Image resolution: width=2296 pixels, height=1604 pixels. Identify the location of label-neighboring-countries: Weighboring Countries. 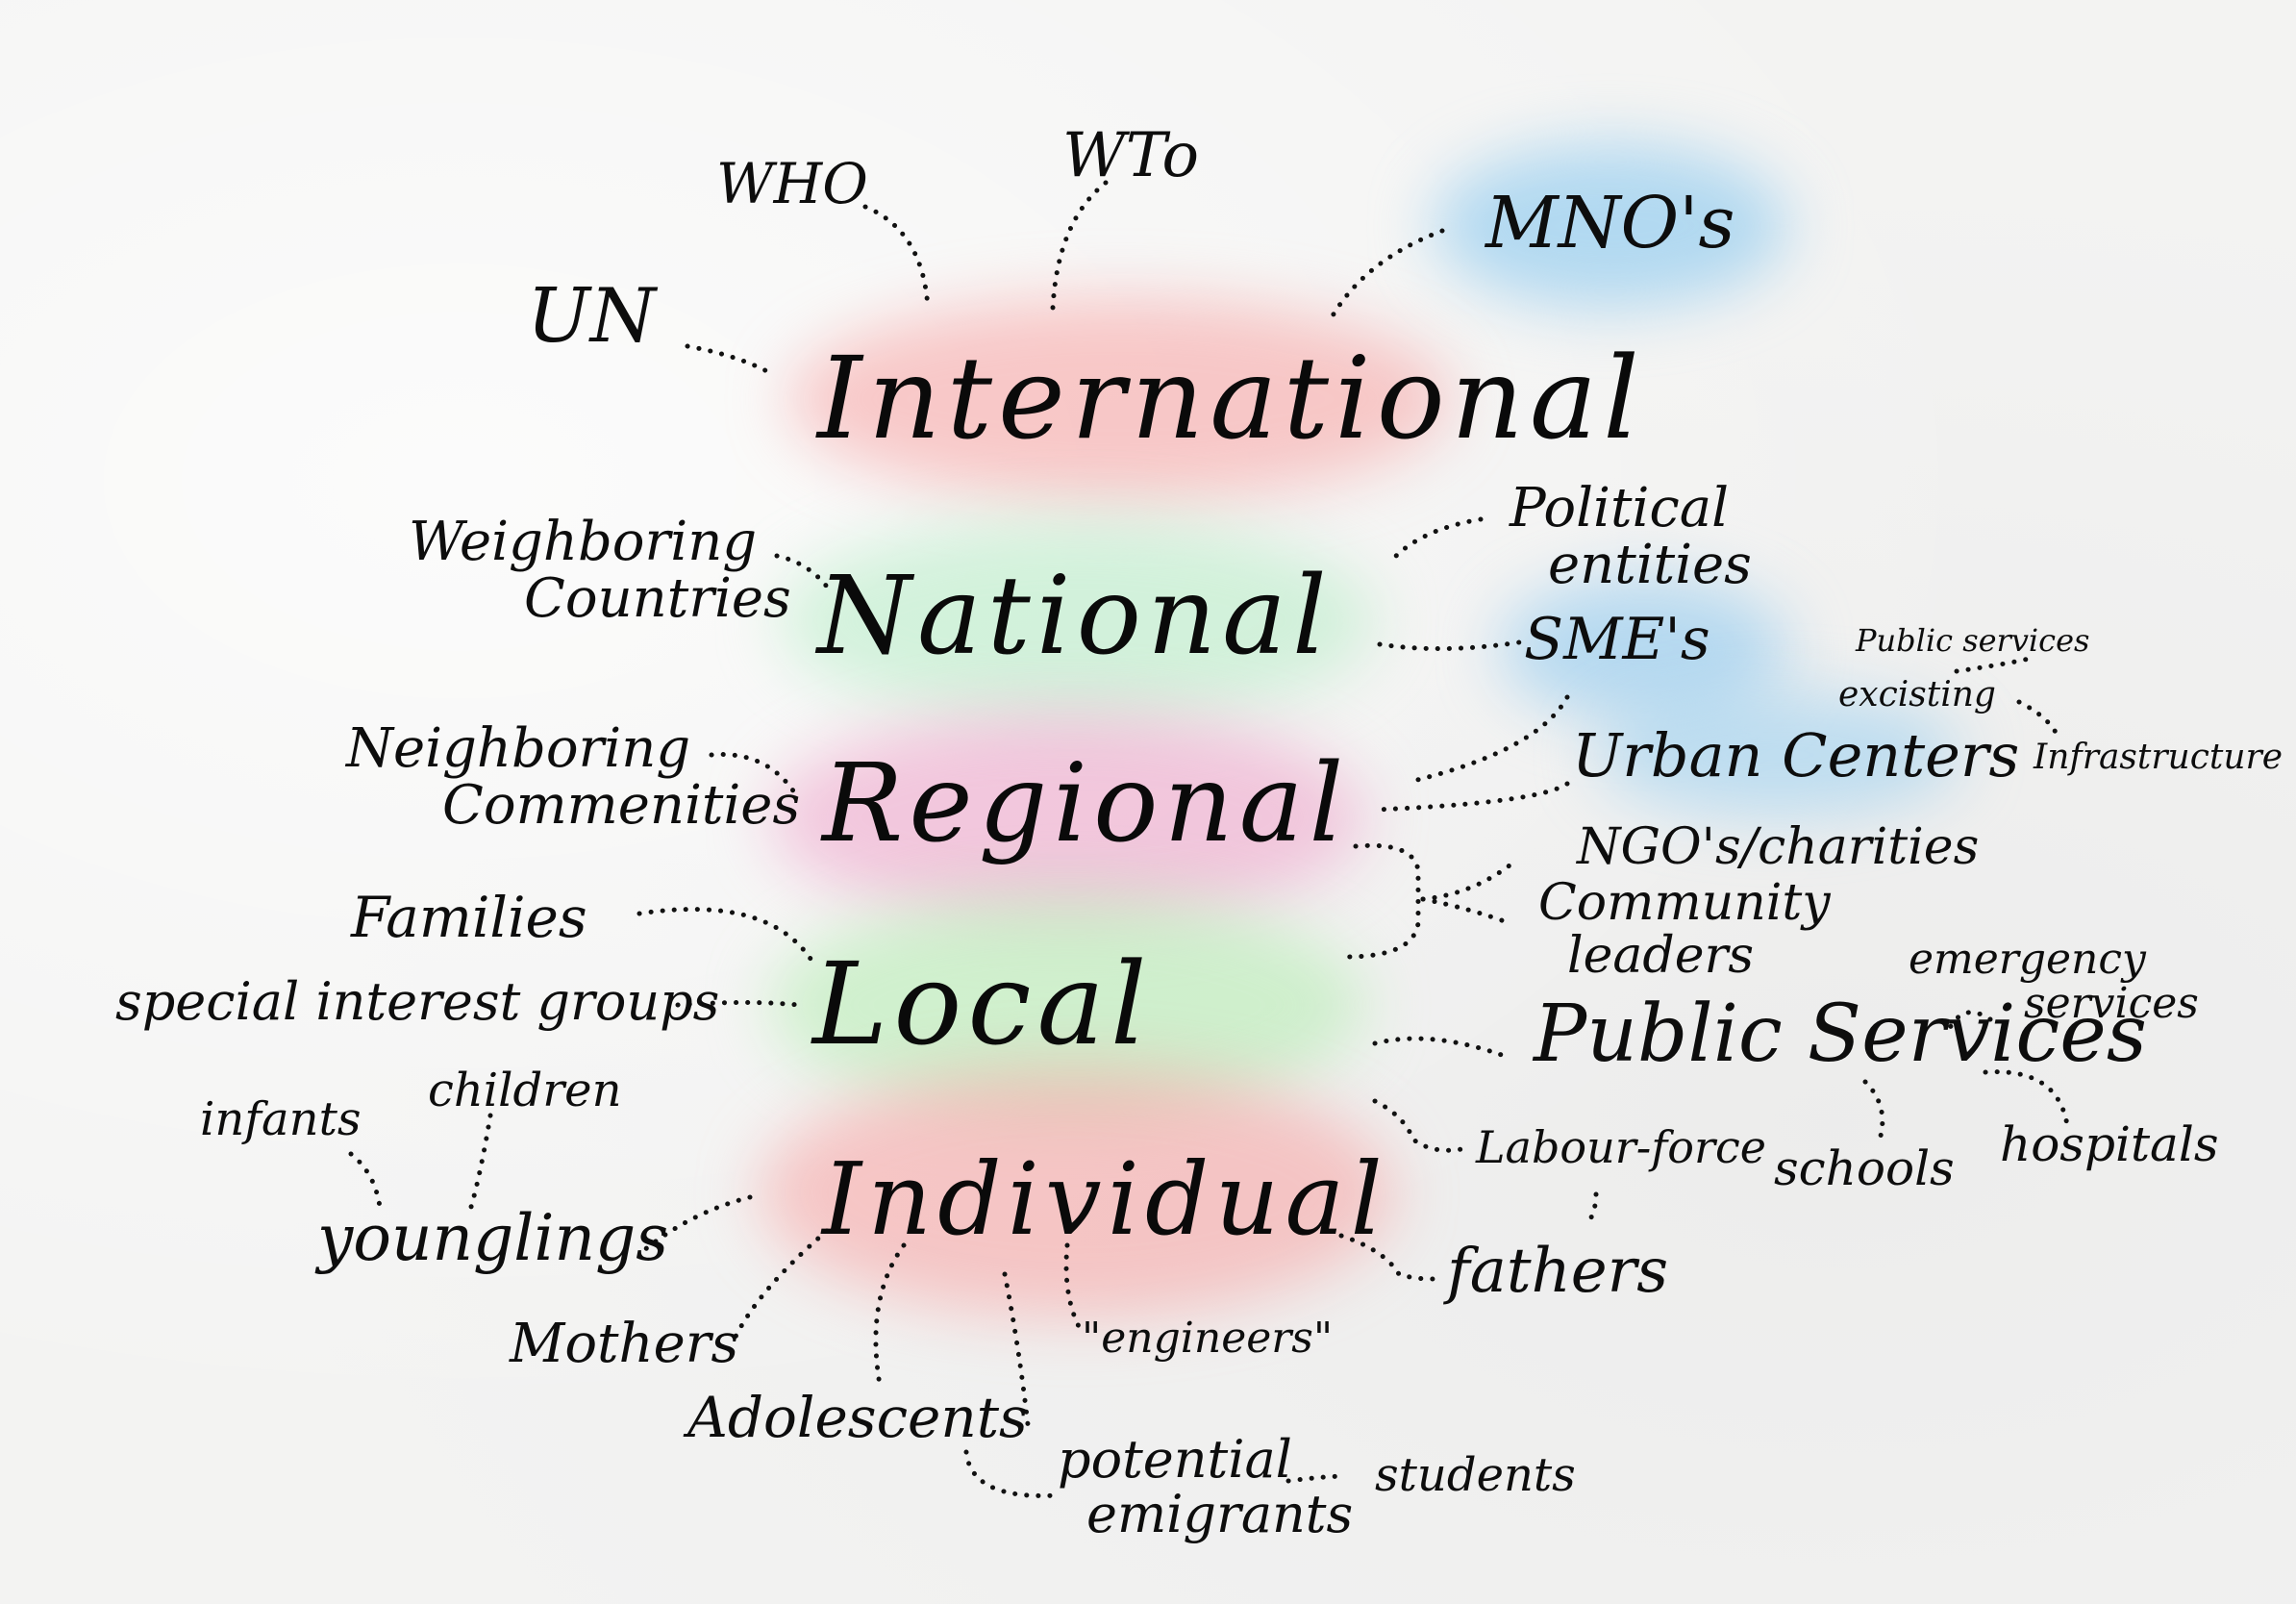
(600, 571).